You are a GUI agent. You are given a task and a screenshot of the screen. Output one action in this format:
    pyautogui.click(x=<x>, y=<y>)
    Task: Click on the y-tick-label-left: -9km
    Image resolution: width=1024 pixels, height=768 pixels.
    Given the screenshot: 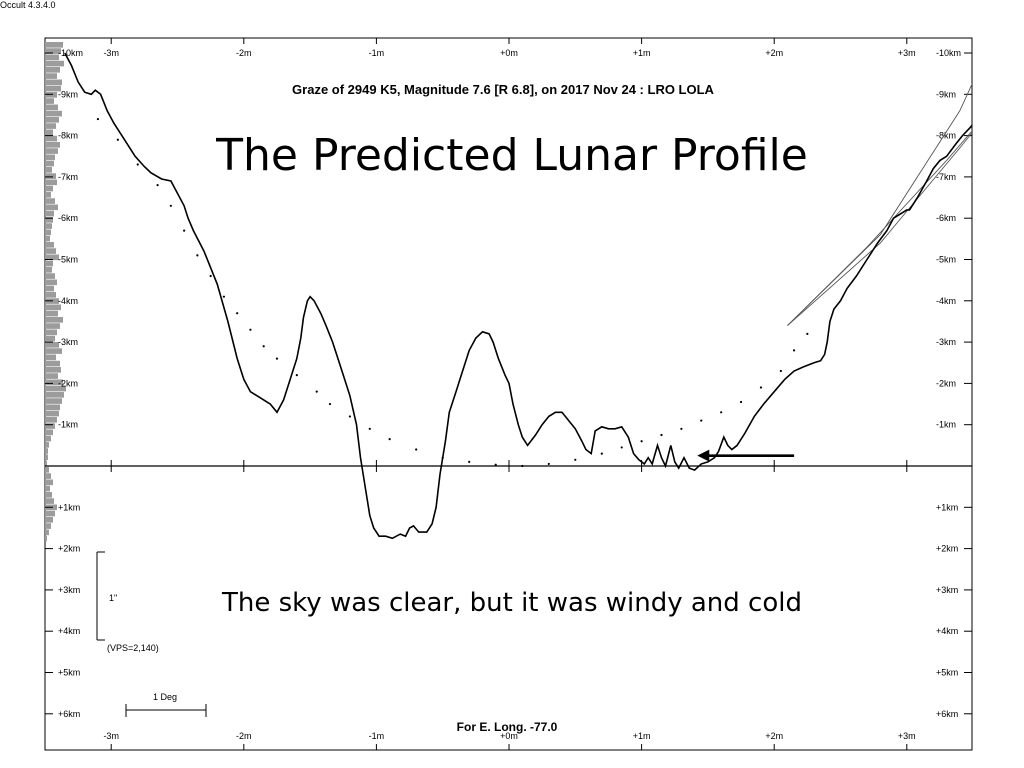 What is the action you would take?
    pyautogui.click(x=68, y=94)
    